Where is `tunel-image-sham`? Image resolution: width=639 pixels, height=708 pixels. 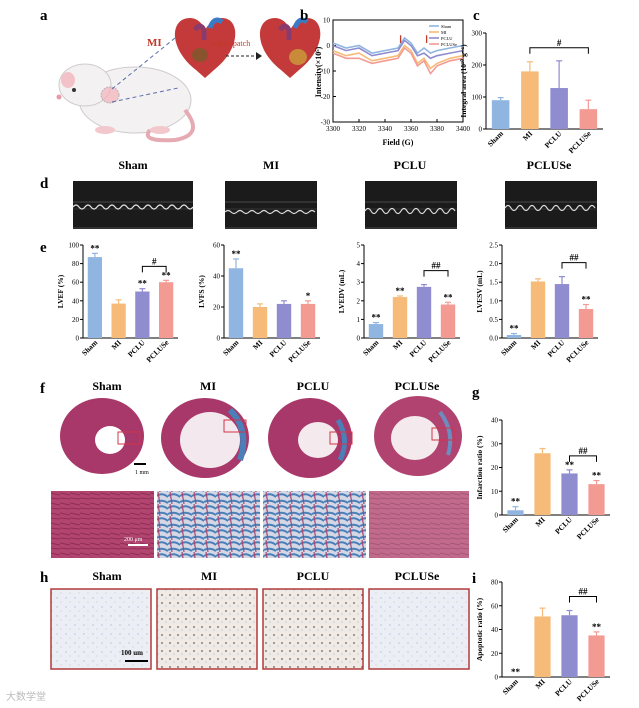 tunel-image-sham is located at coordinates (101, 629).